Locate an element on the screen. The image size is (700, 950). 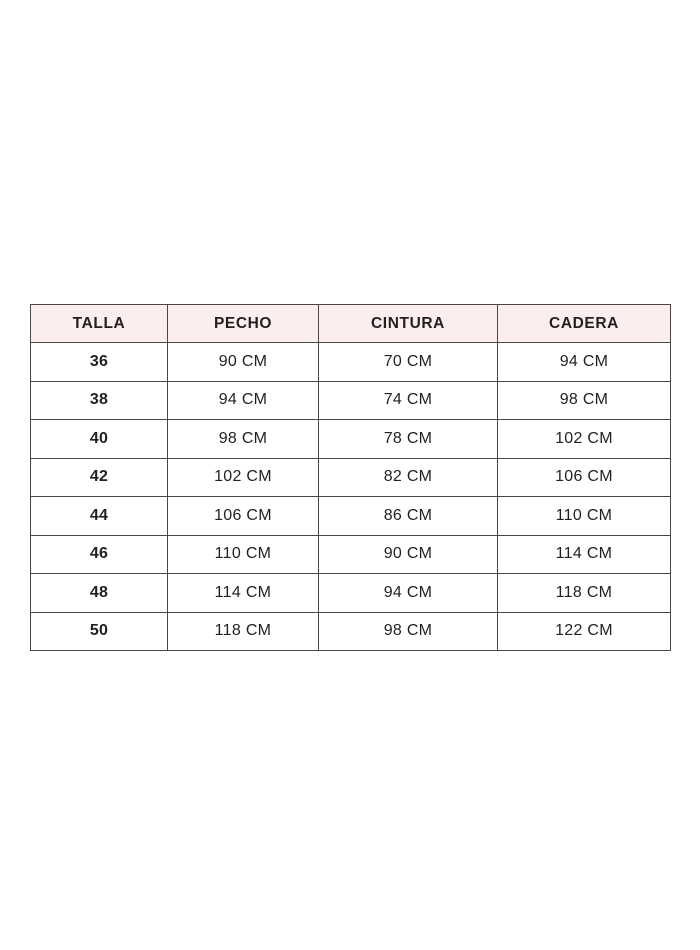
table-row: 48 114 CM 94 CM 118 CM is located at coordinates (350, 593).